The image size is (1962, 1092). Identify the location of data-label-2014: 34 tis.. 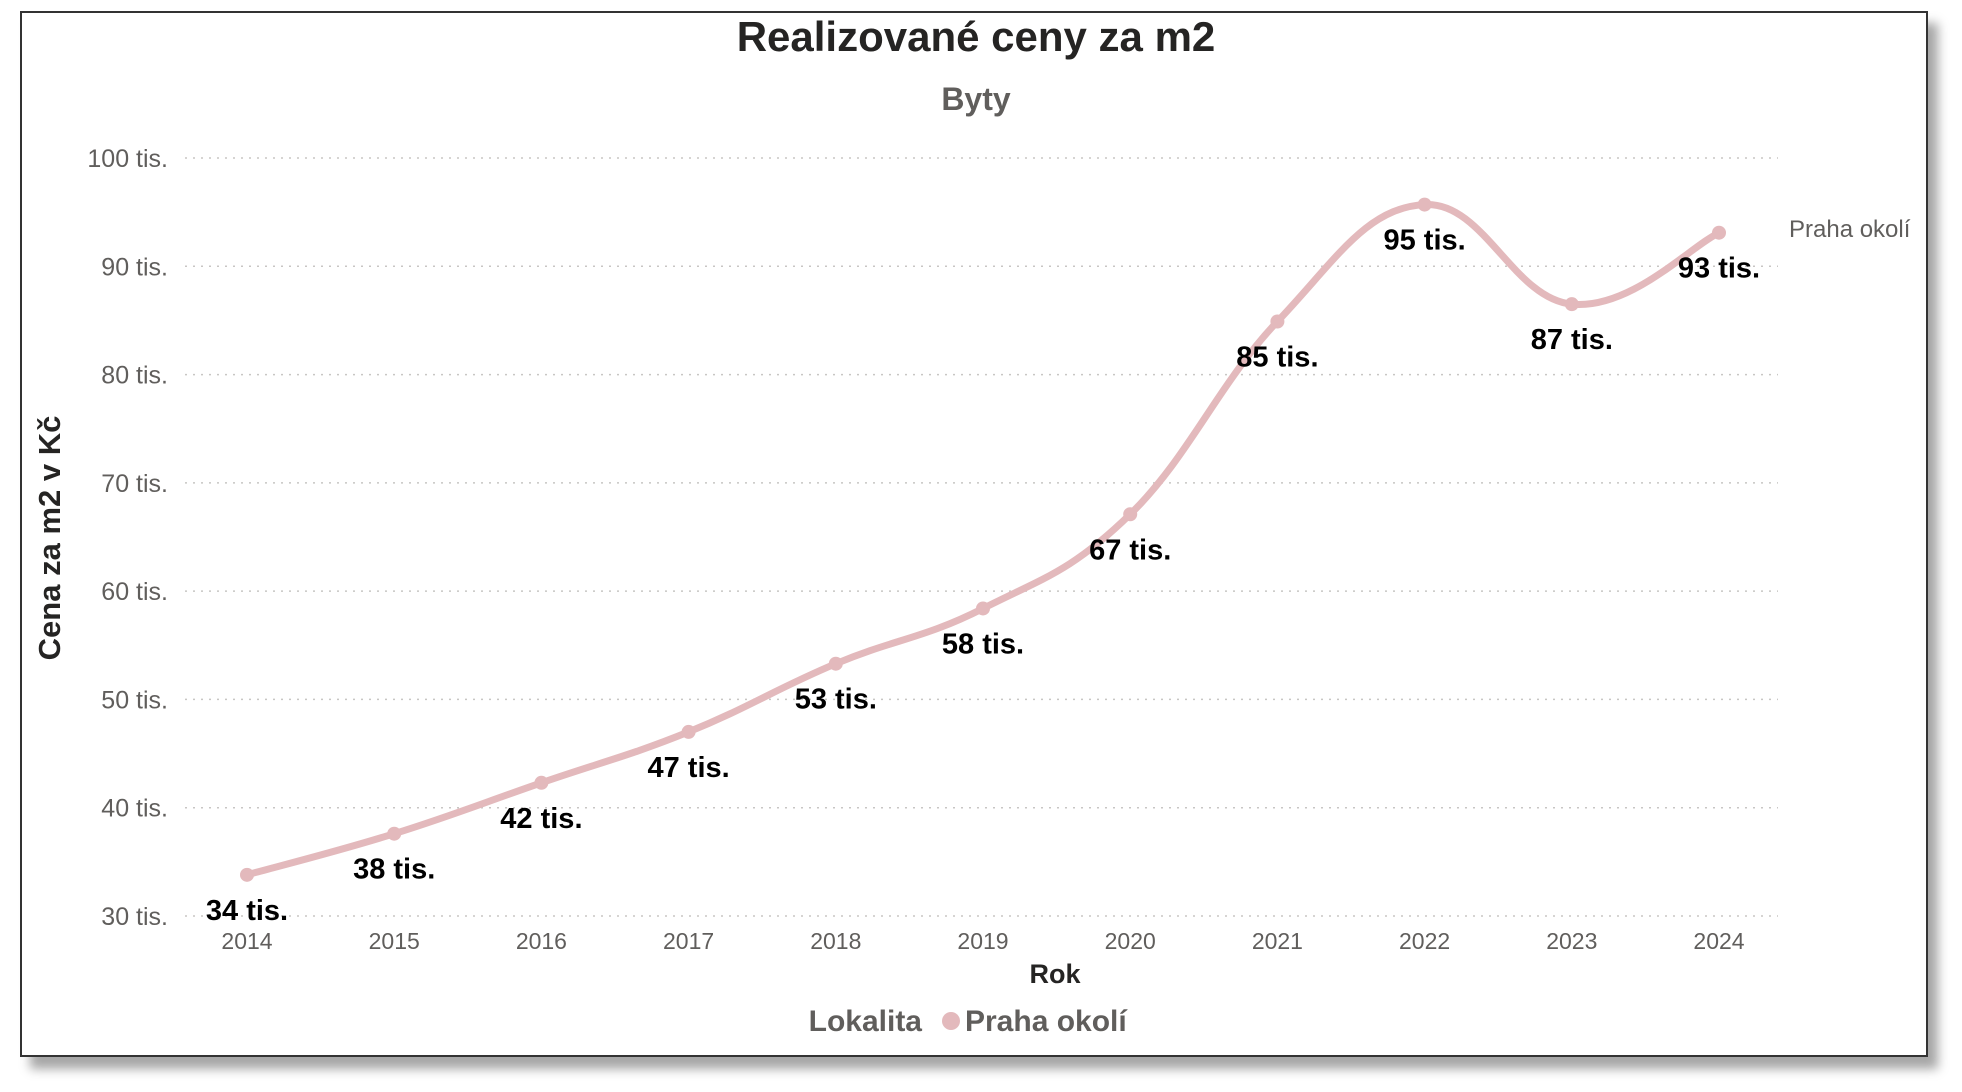
(247, 911).